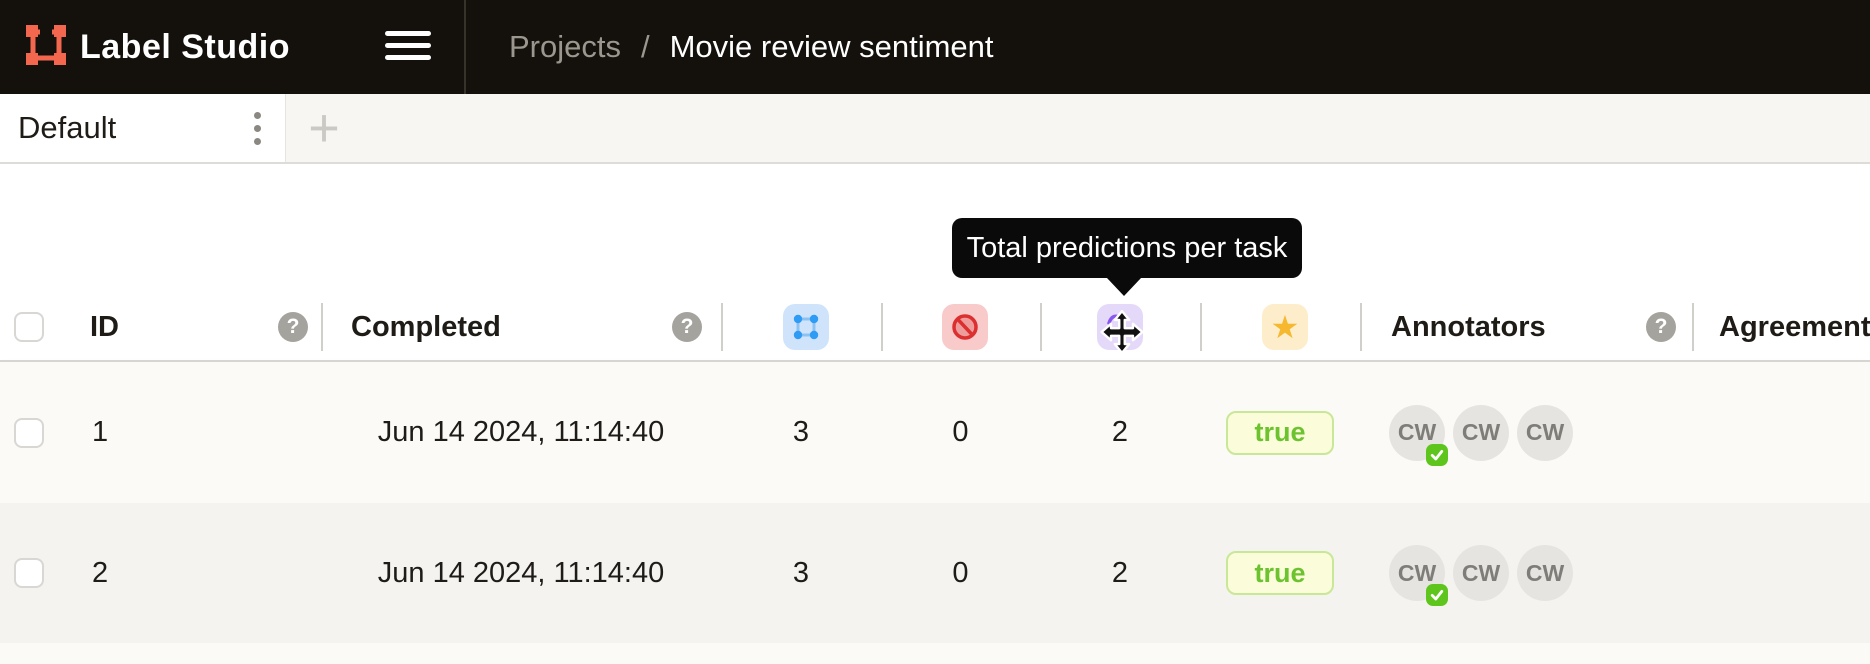 The height and width of the screenshot is (664, 1870). I want to click on breadcrumb: Projects / Movie review sentiment, so click(751, 47).